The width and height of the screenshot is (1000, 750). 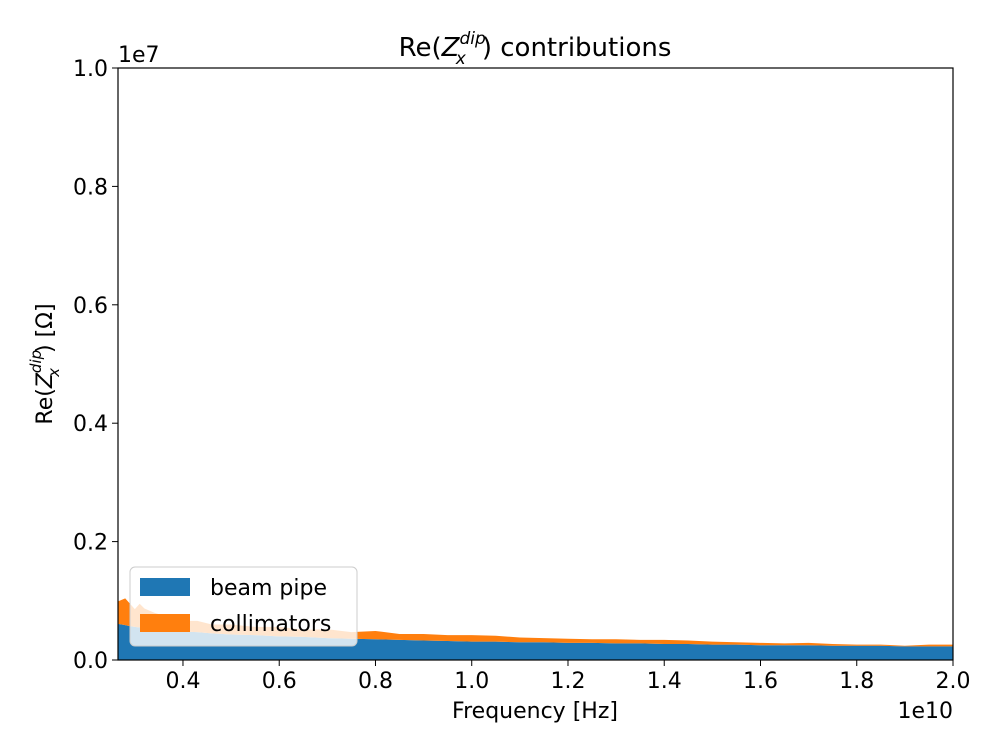 What do you see at coordinates (953, 681) in the screenshot?
I see `x-tick-label: 2.0` at bounding box center [953, 681].